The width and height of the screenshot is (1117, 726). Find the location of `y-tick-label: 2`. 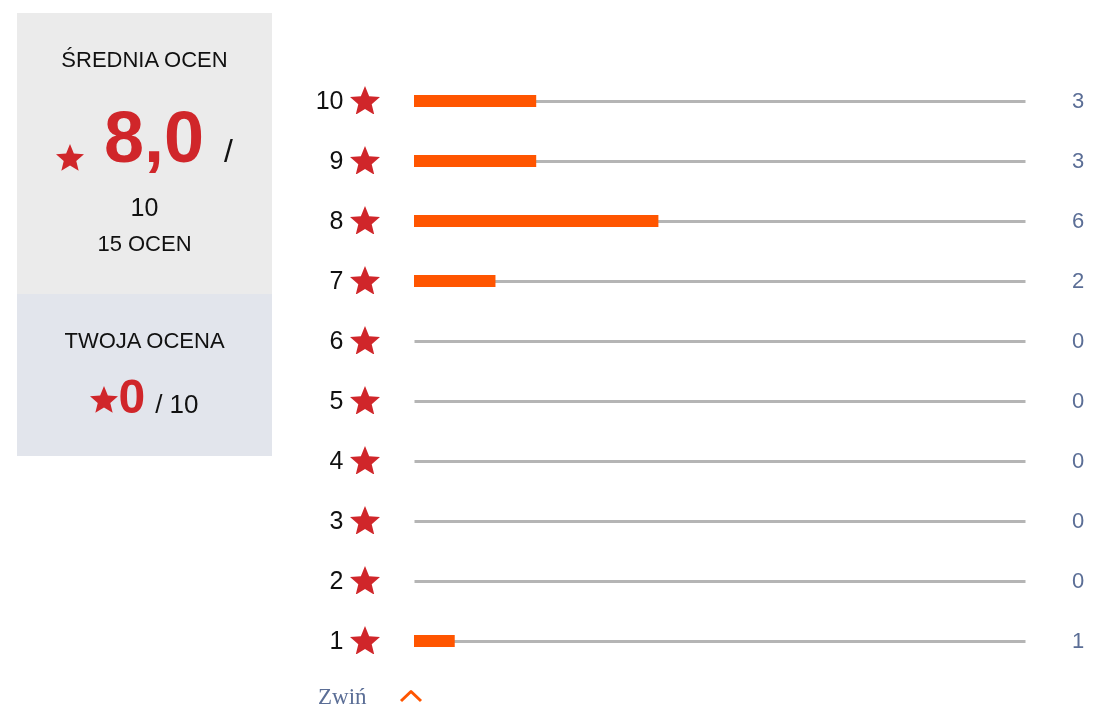

y-tick-label: 2 is located at coordinates (336, 580).